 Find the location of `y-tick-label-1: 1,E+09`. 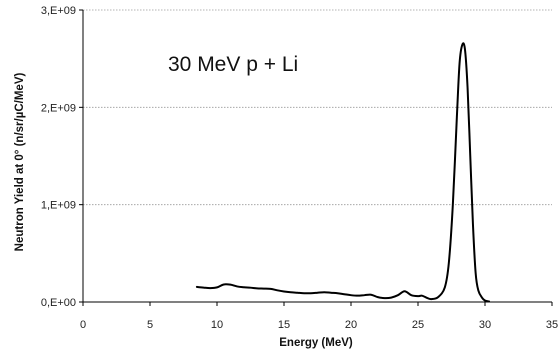

y-tick-label-1: 1,E+09 is located at coordinates (58, 206).